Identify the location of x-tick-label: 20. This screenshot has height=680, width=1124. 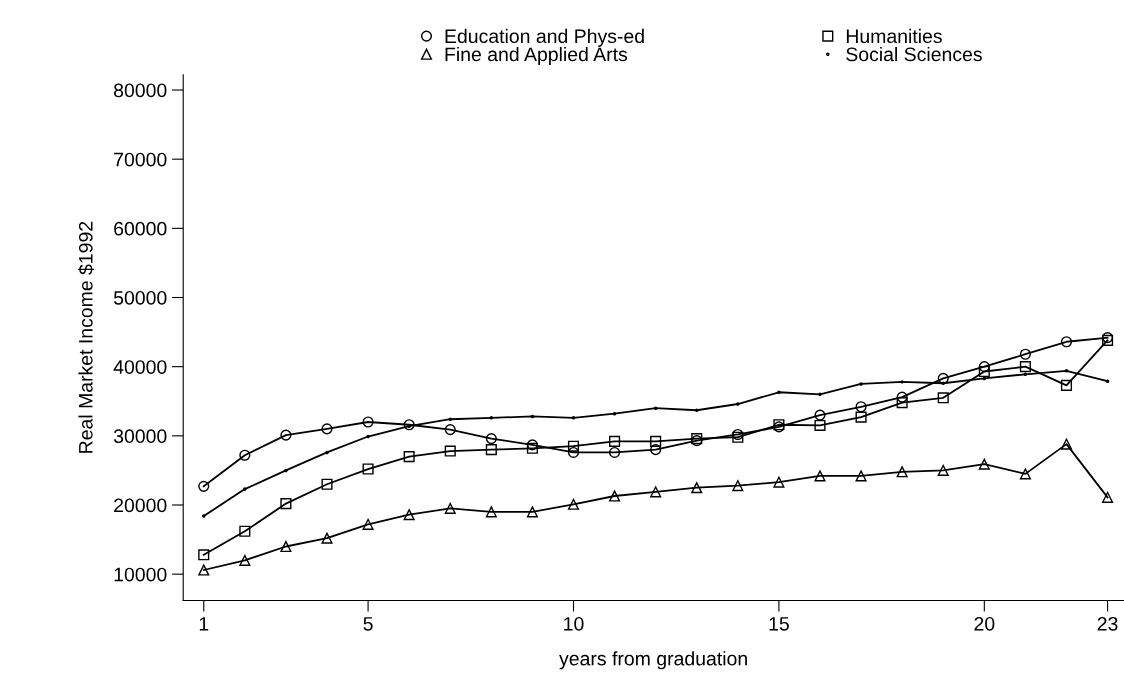
(984, 623).